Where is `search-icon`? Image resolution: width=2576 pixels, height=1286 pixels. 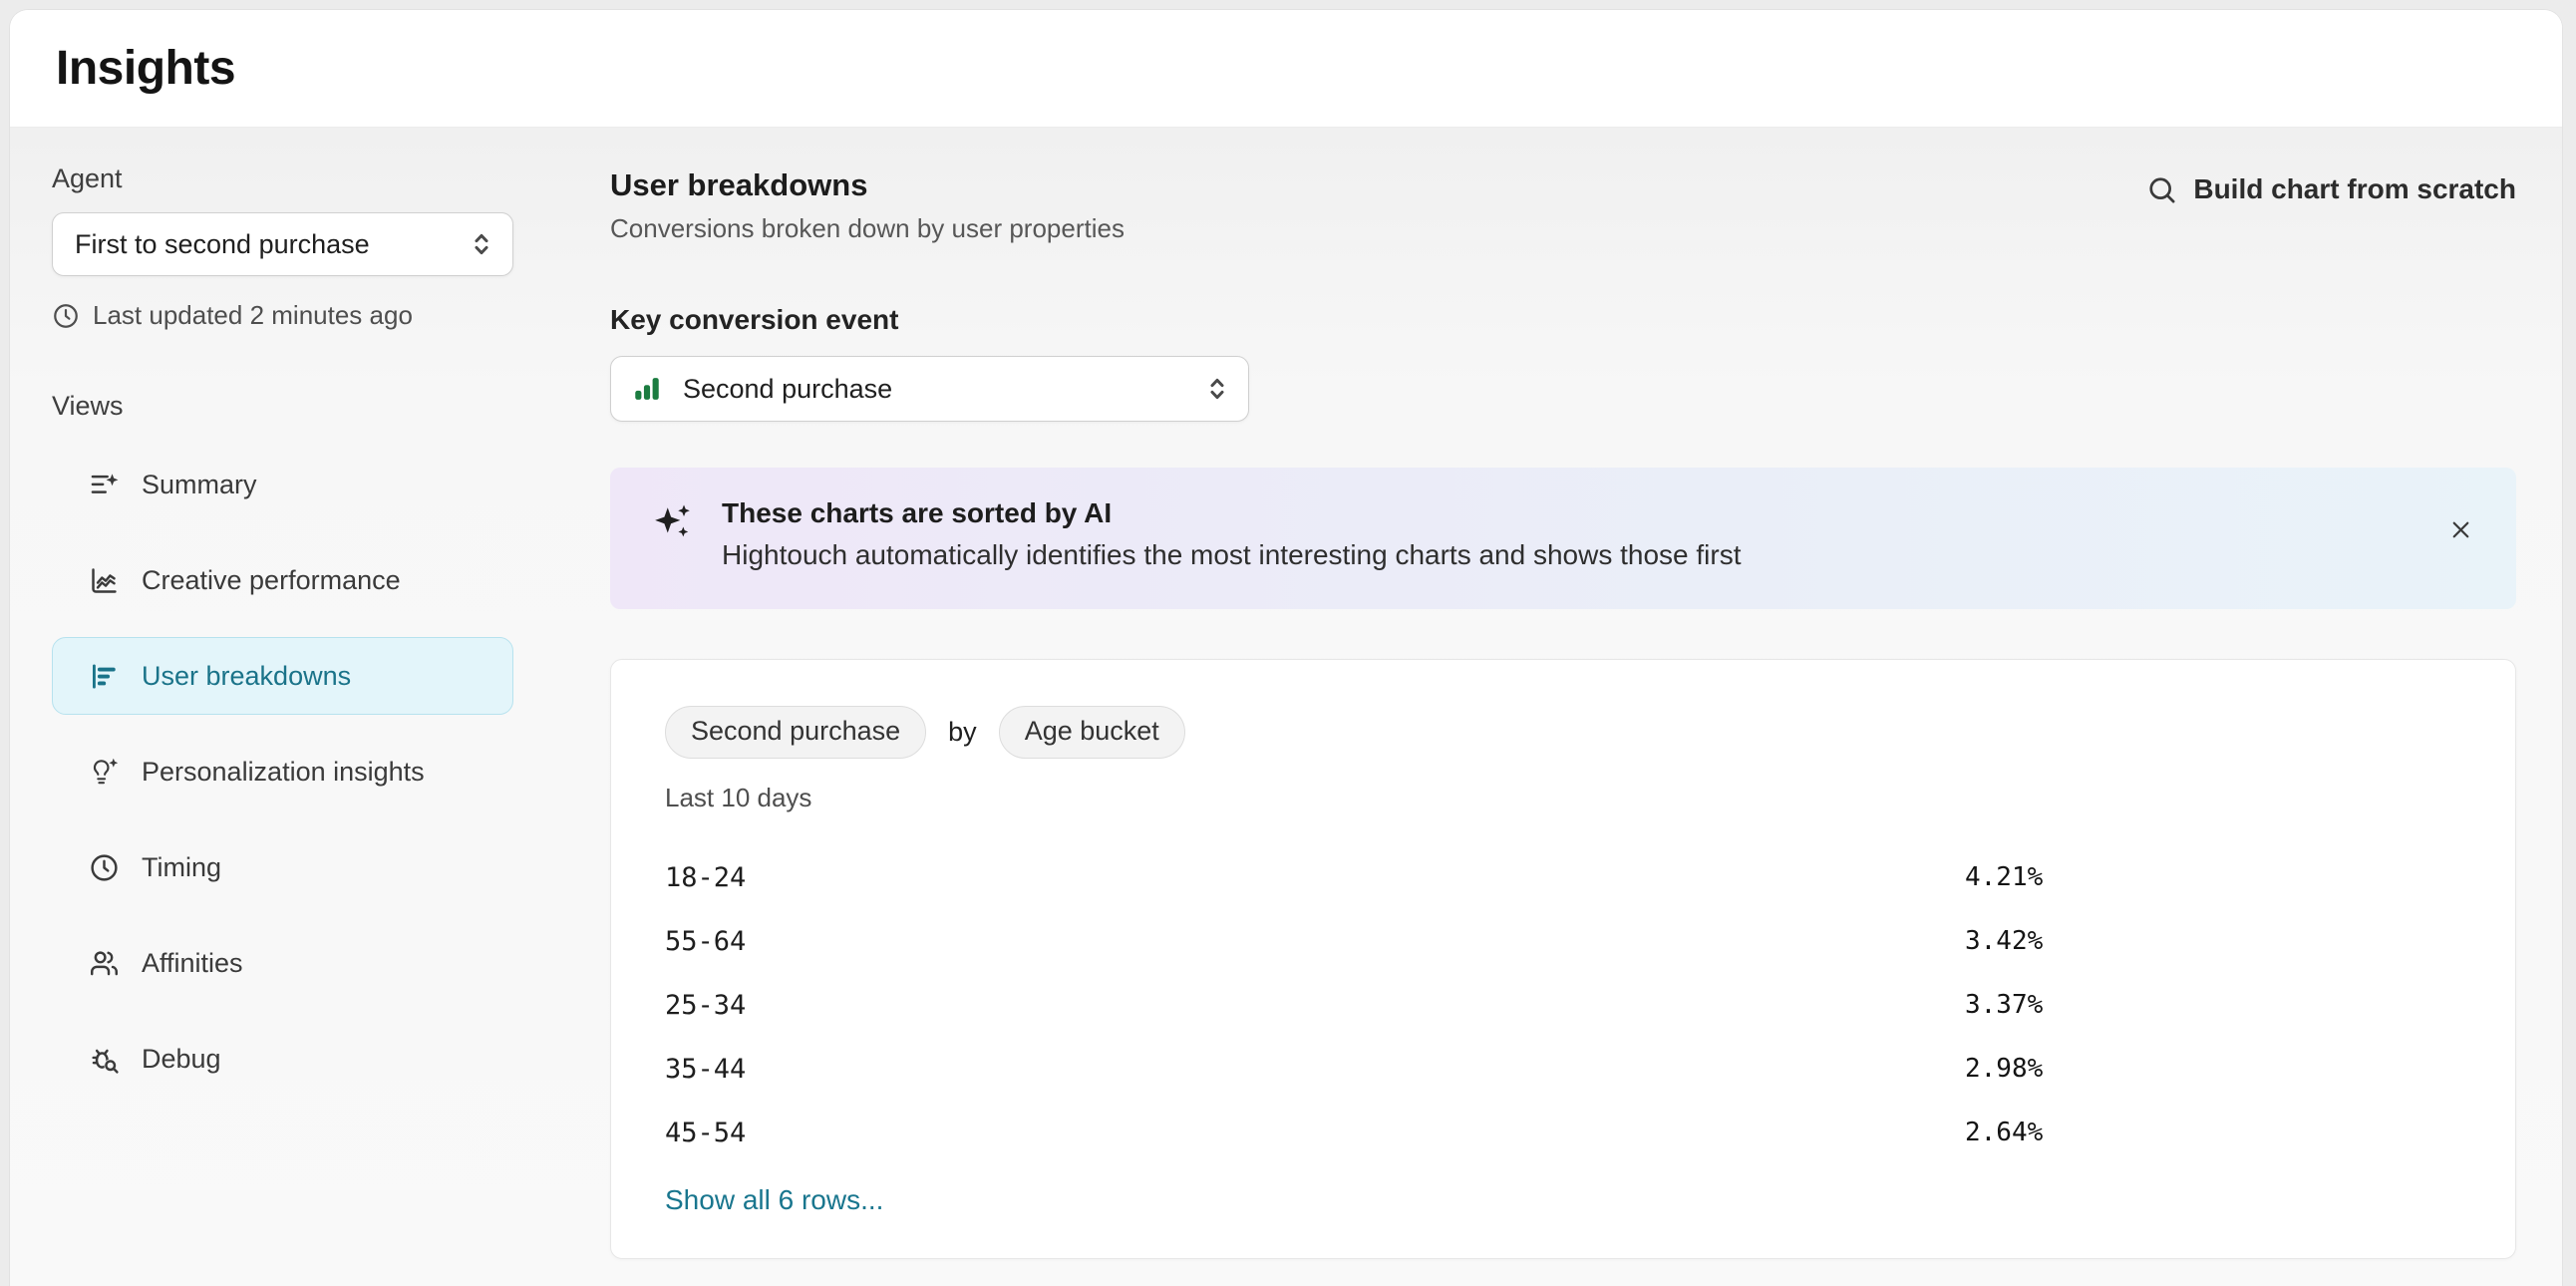
search-icon is located at coordinates (2161, 189).